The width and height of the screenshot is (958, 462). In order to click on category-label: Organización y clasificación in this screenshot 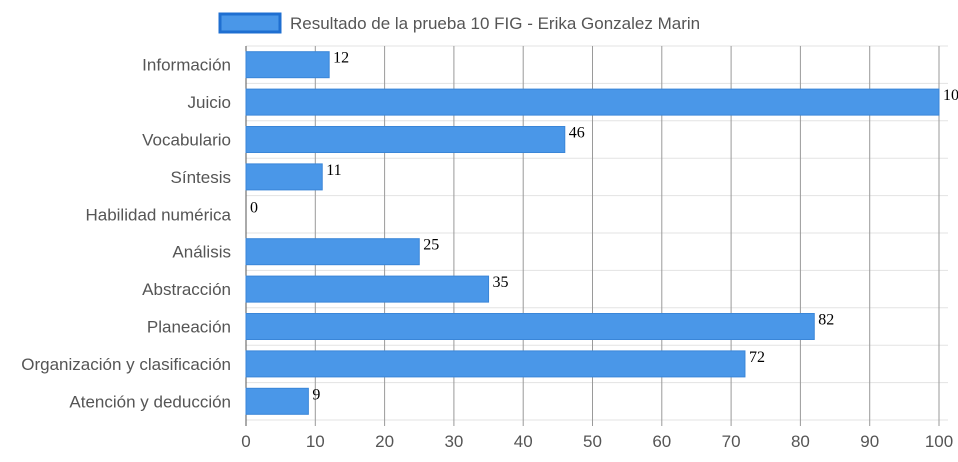, I will do `click(126, 364)`.